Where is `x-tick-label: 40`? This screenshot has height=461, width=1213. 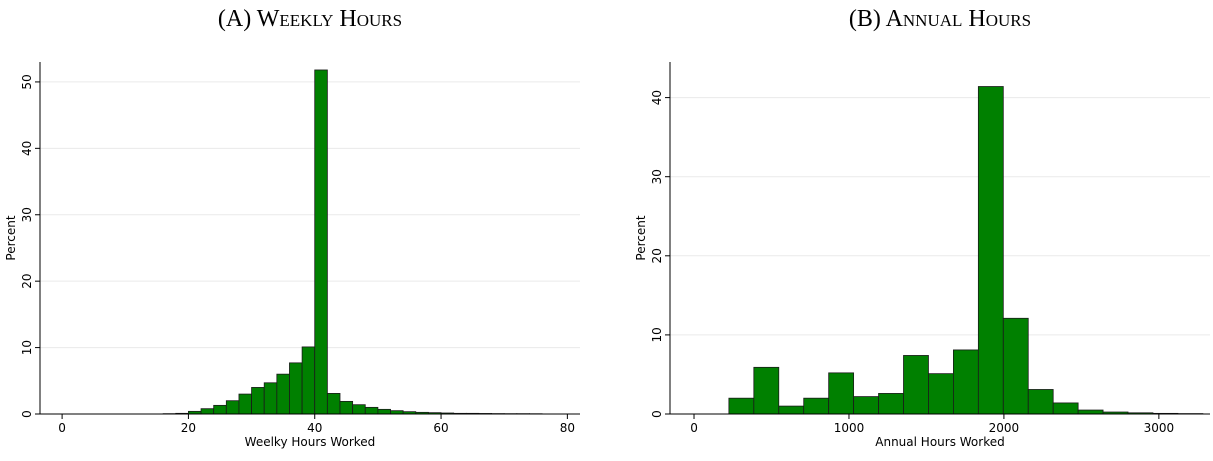
x-tick-label: 40 is located at coordinates (314, 428).